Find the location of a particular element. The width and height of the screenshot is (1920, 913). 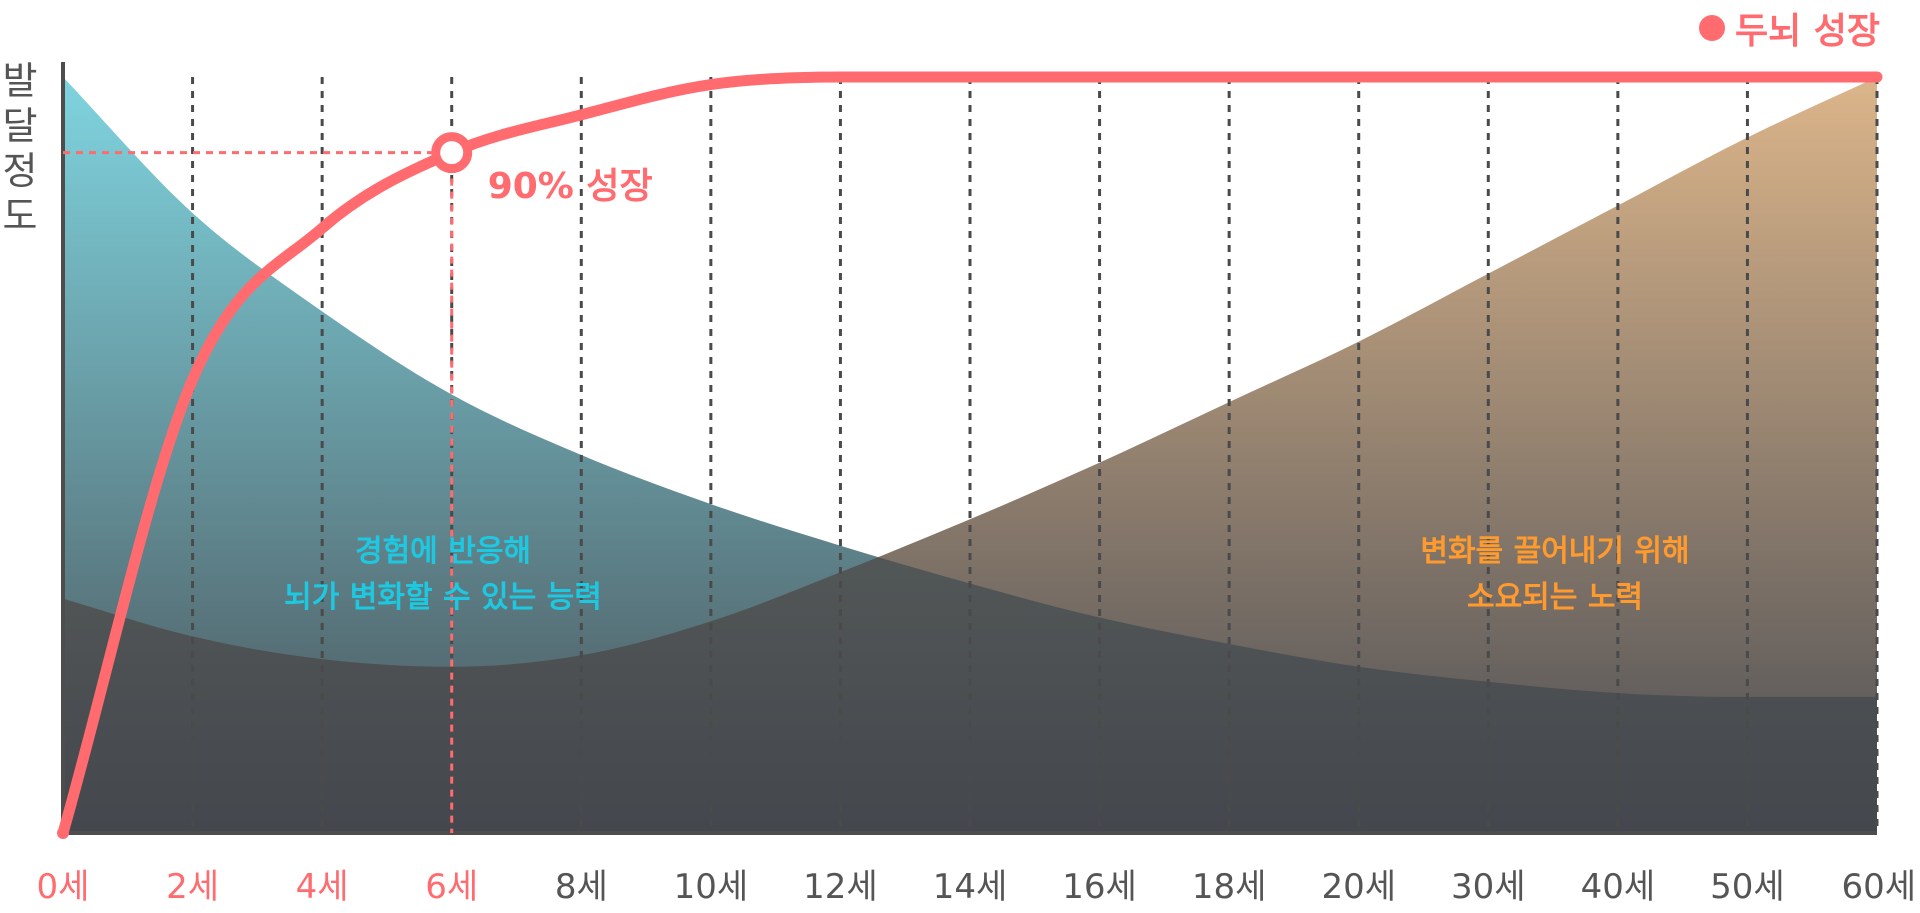

line-start-dot is located at coordinates (63, 833).